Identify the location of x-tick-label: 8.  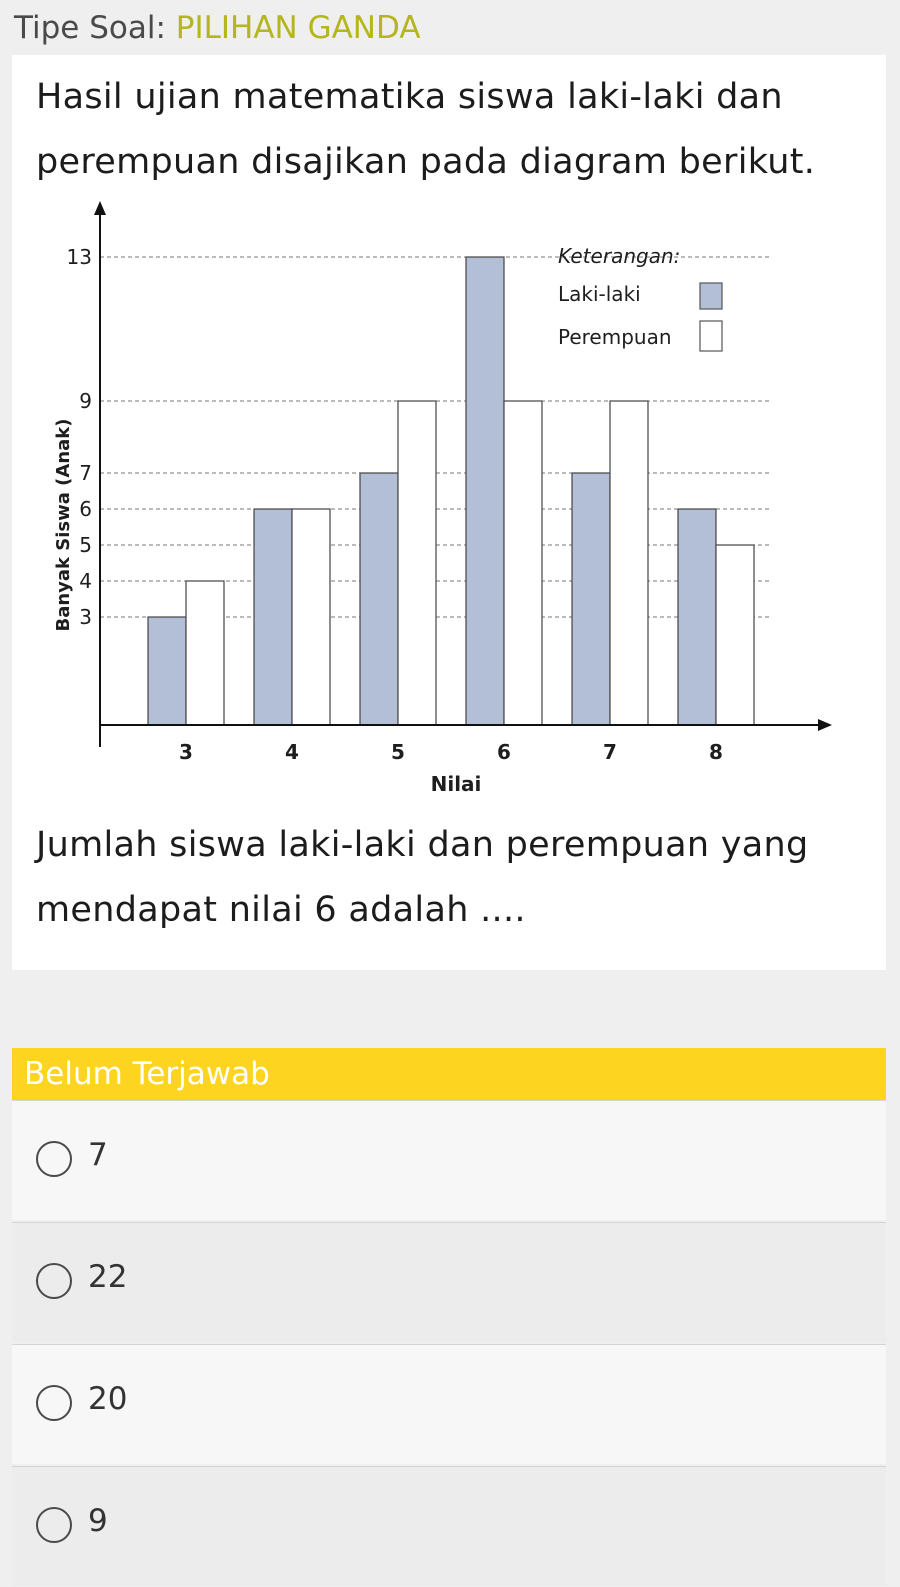
(716, 752).